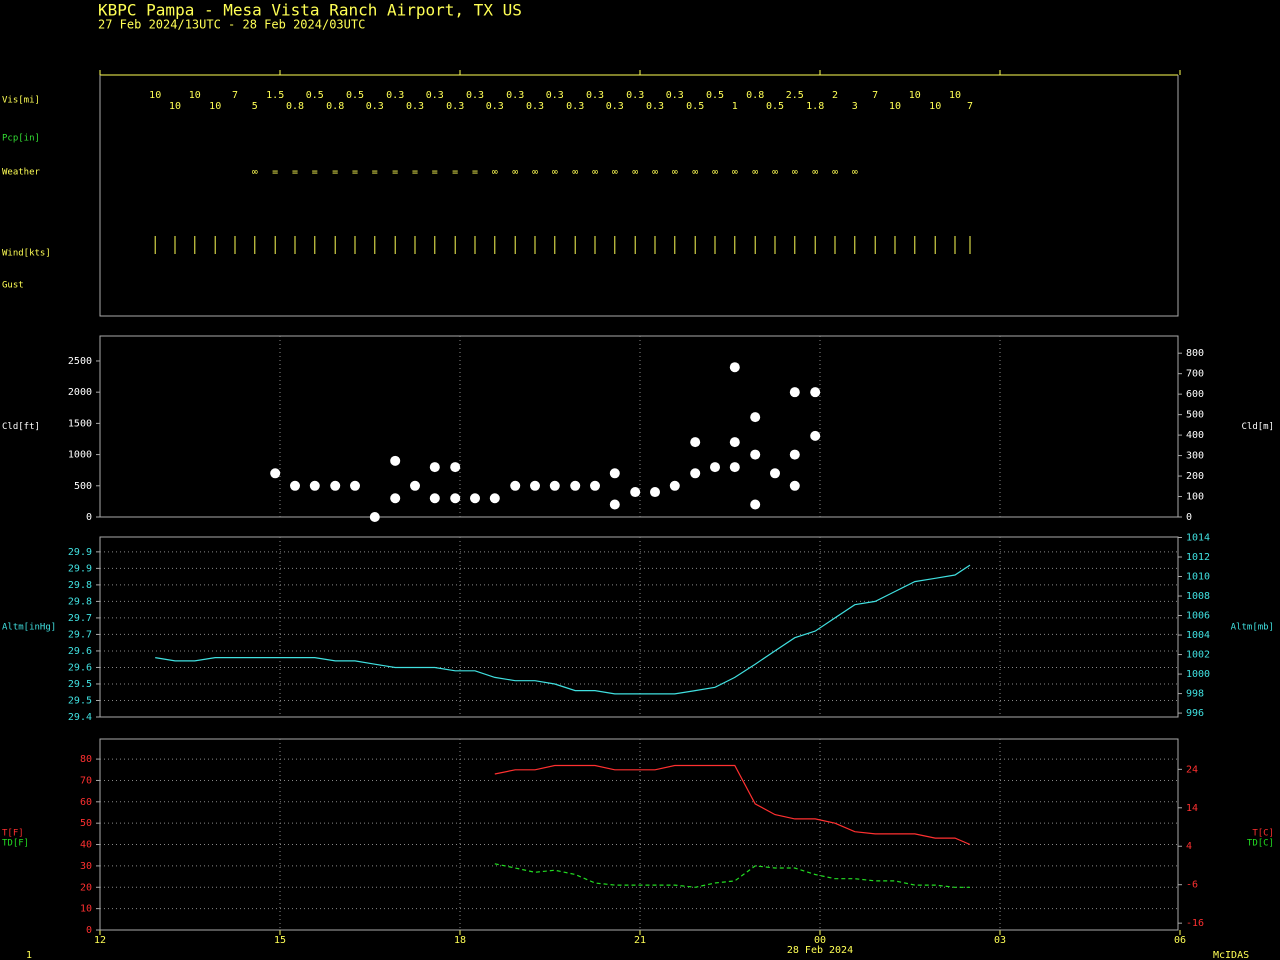  Describe the element at coordinates (80, 651) in the screenshot. I see `y-tick-label: 29.6` at that location.